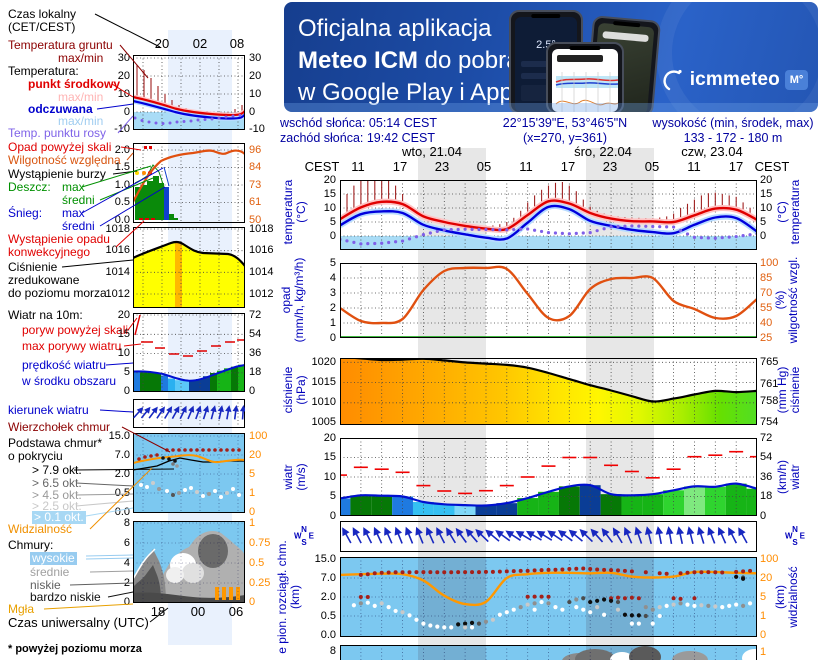 This screenshot has height=660, width=820. I want to click on legend-czas-uniwersalny: Czas uniwersalny (UTC), so click(78, 622).